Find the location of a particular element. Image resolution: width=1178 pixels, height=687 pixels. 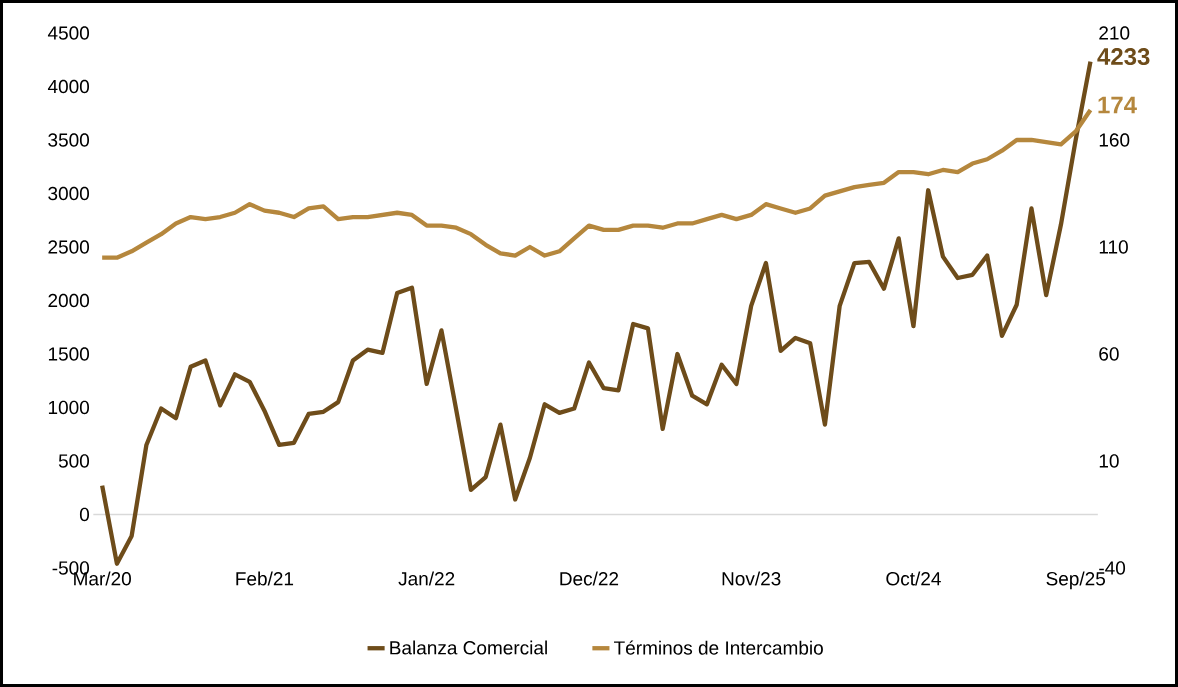

x-tick-label: Nov/23 is located at coordinates (751, 578).